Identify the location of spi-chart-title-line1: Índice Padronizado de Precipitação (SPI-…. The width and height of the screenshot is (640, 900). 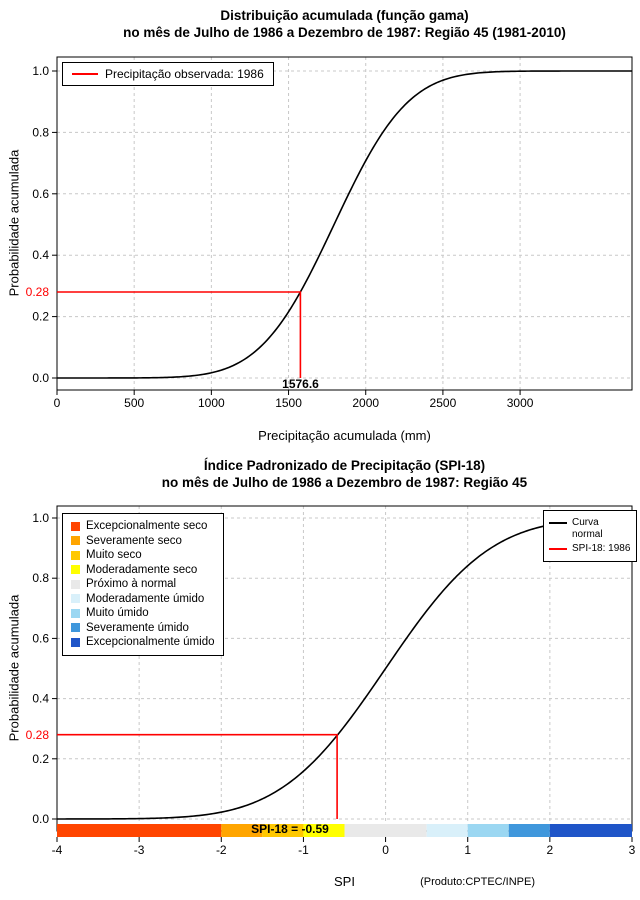
(344, 465).